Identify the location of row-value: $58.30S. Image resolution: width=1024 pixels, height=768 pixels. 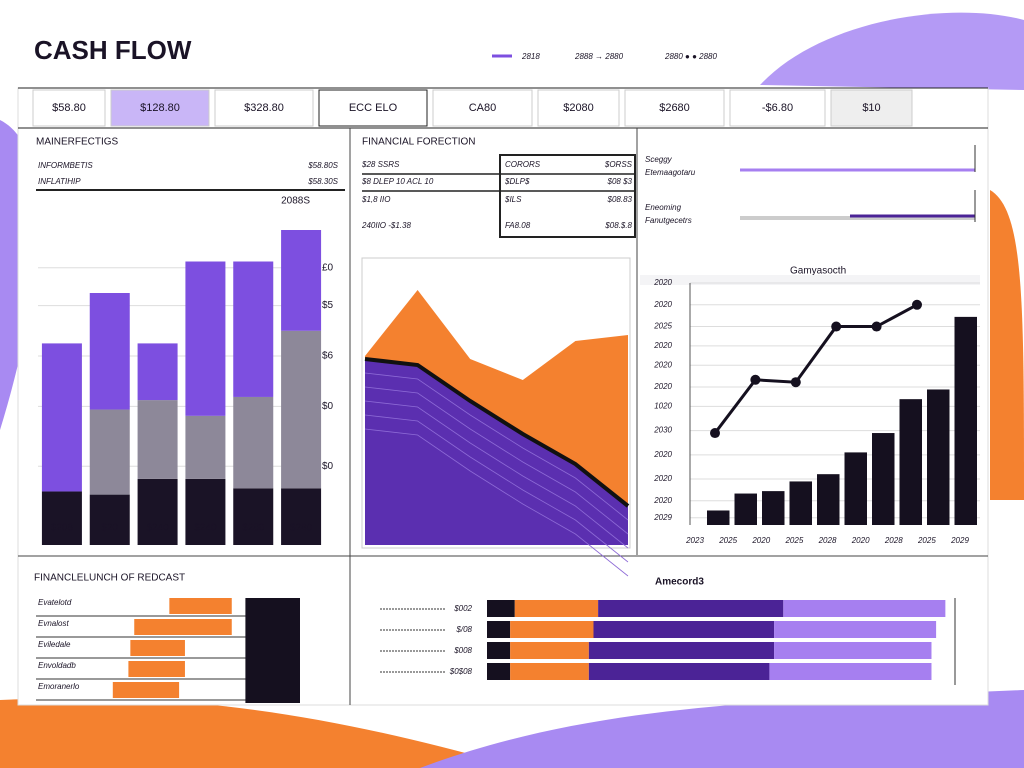
(322, 181).